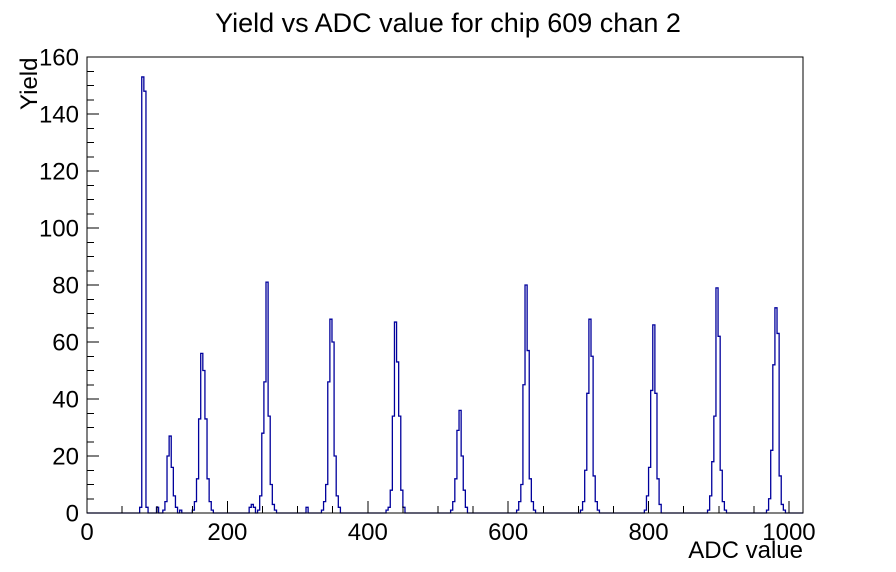 This screenshot has width=896, height=572. Describe the element at coordinates (59, 228) in the screenshot. I see `y-tick-label: 100` at that location.